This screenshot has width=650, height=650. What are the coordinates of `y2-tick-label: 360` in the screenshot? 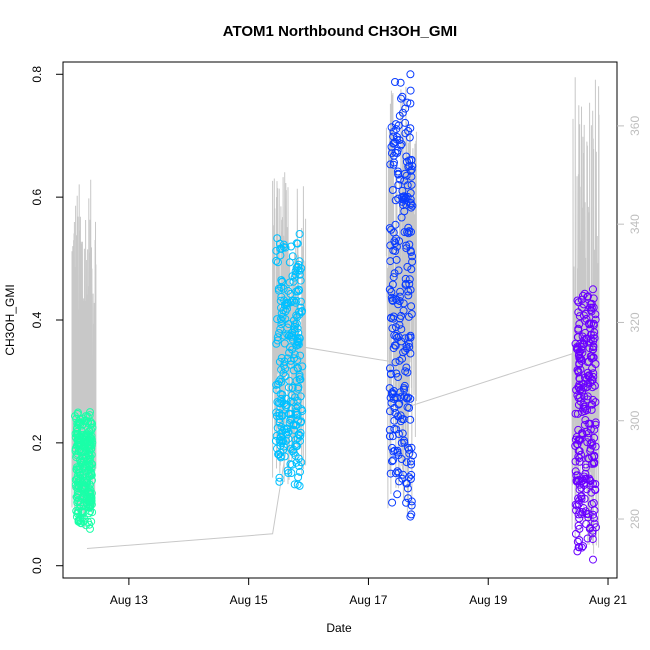 It's located at (635, 126).